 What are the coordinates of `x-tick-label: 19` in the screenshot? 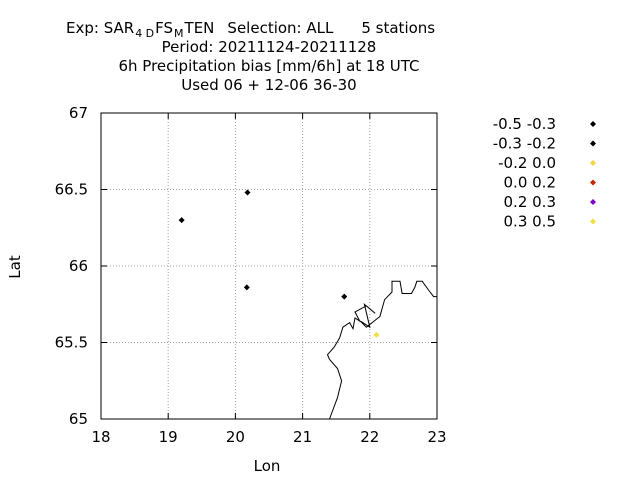 It's located at (168, 437).